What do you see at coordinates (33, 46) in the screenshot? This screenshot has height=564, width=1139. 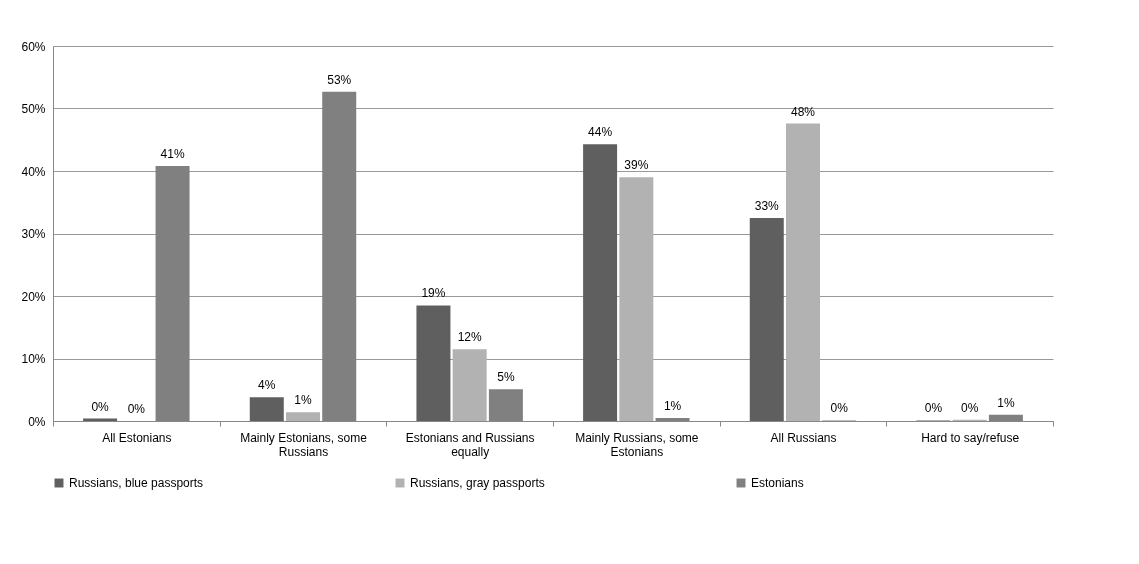 I see `y-tick-label: 60%` at bounding box center [33, 46].